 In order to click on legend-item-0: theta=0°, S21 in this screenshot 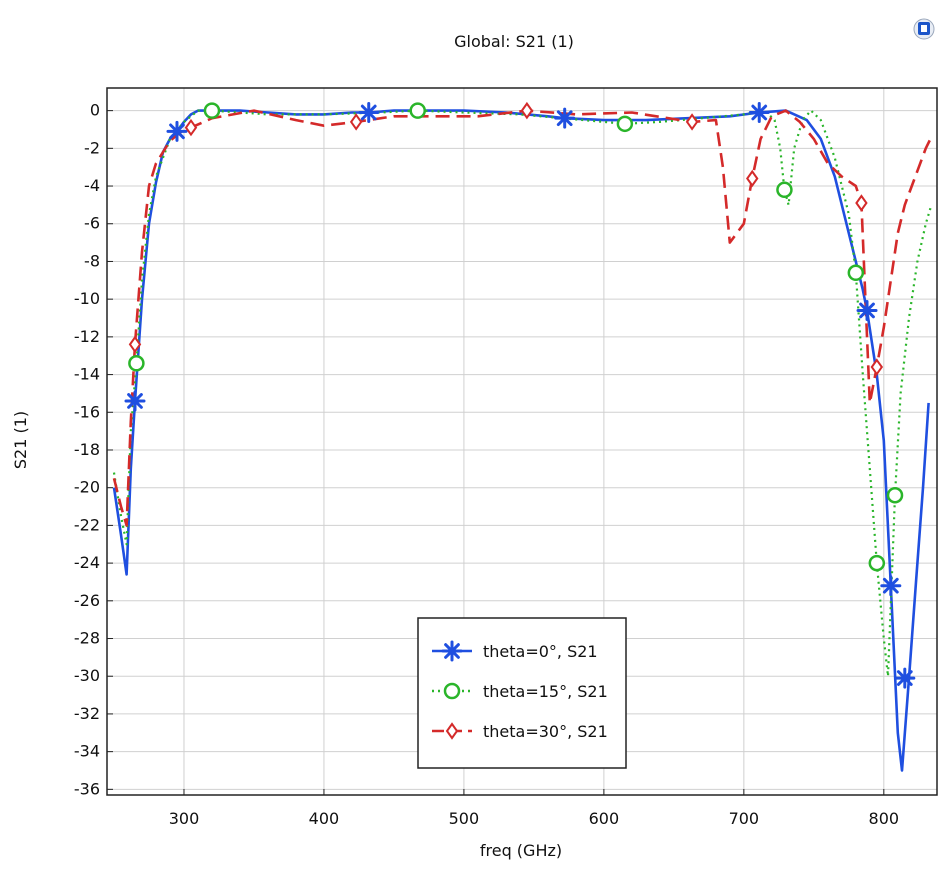, I will do `click(515, 651)`.